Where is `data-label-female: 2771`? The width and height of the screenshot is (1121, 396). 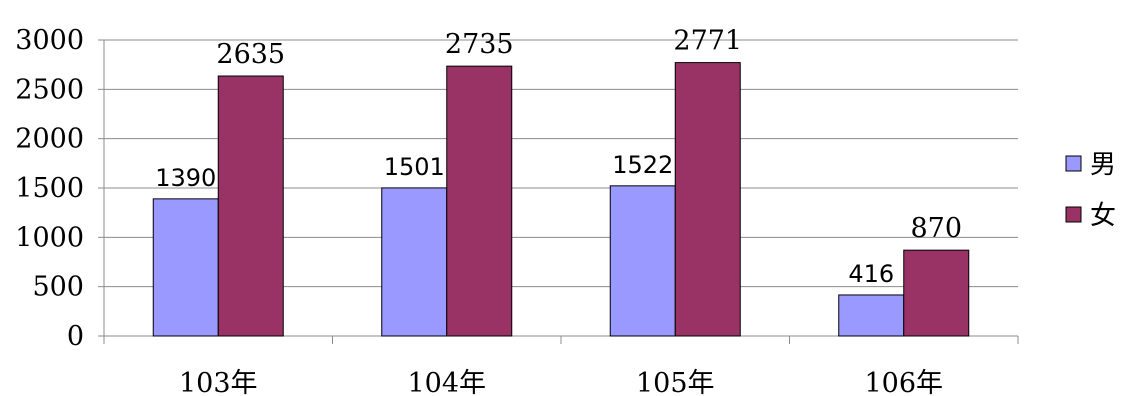 data-label-female: 2771 is located at coordinates (707, 41).